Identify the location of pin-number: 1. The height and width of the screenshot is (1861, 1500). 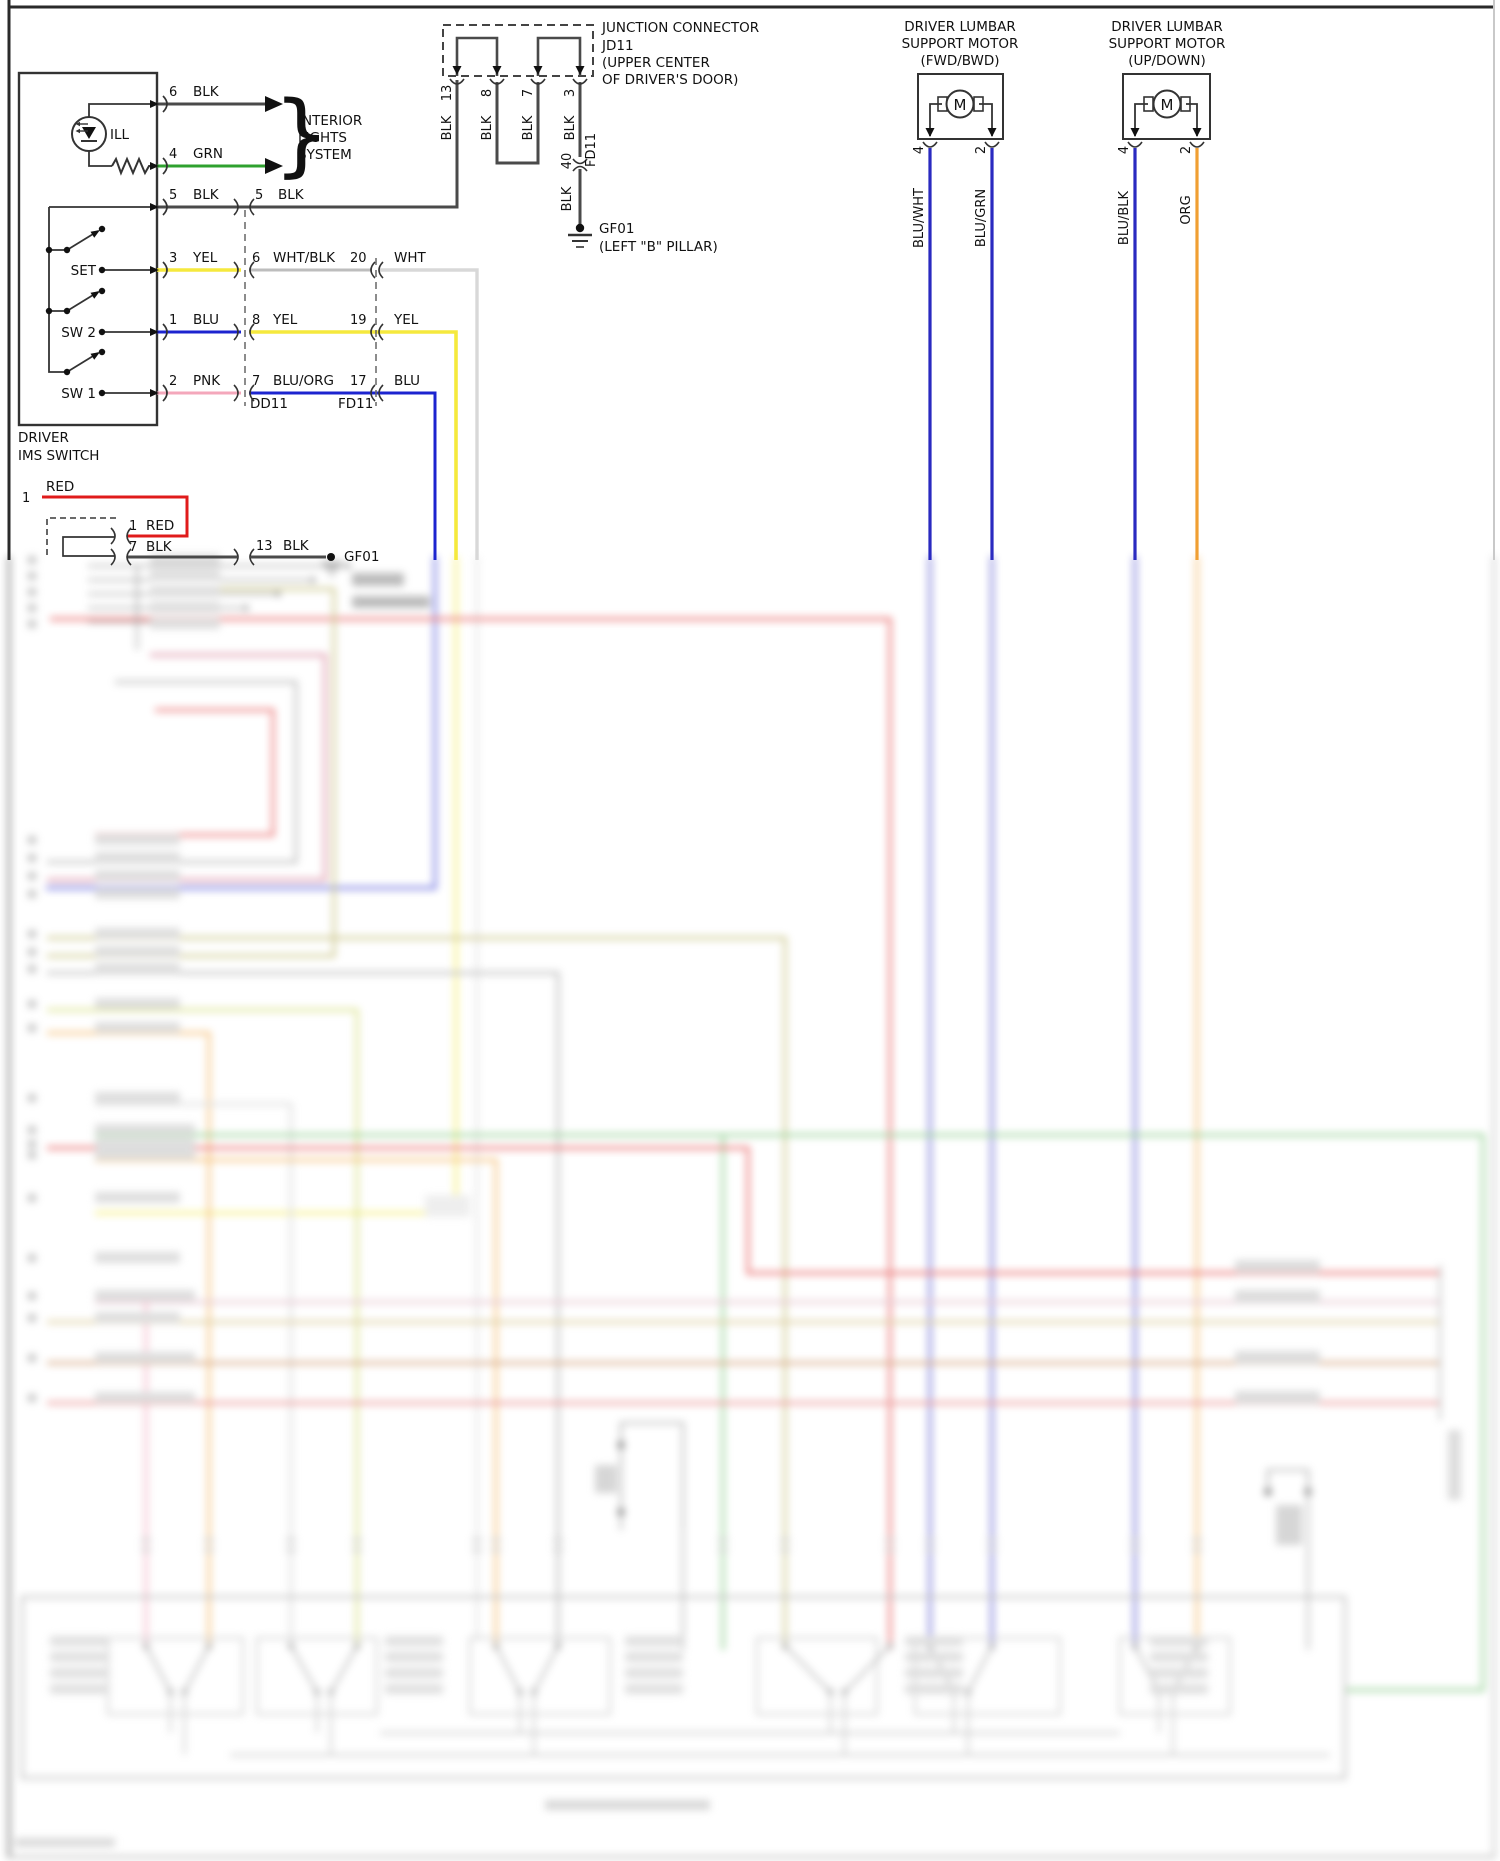
(173, 320).